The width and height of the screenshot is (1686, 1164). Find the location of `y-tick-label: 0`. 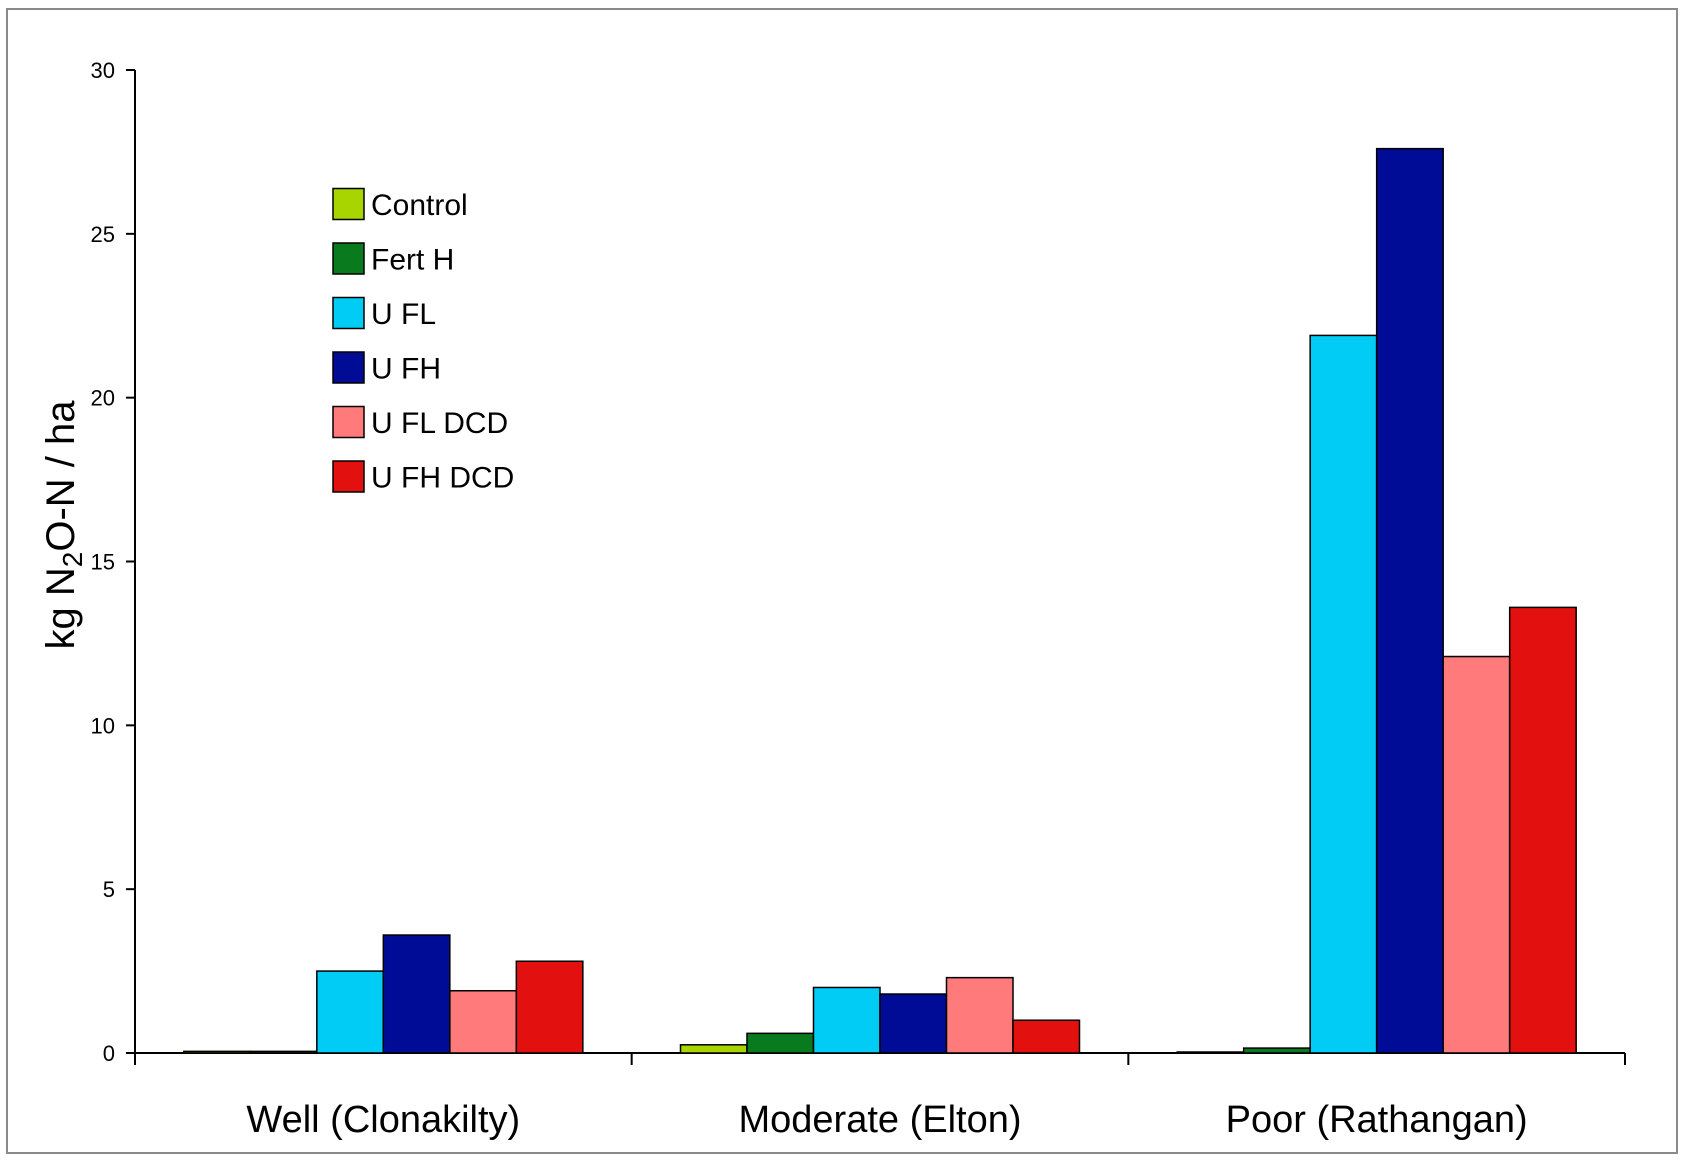

y-tick-label: 0 is located at coordinates (109, 1053).